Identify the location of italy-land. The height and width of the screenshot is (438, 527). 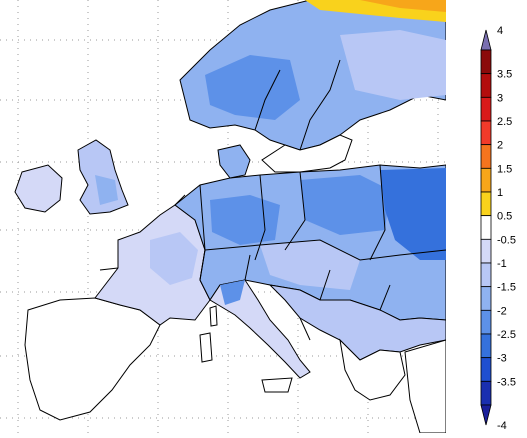
(260, 329).